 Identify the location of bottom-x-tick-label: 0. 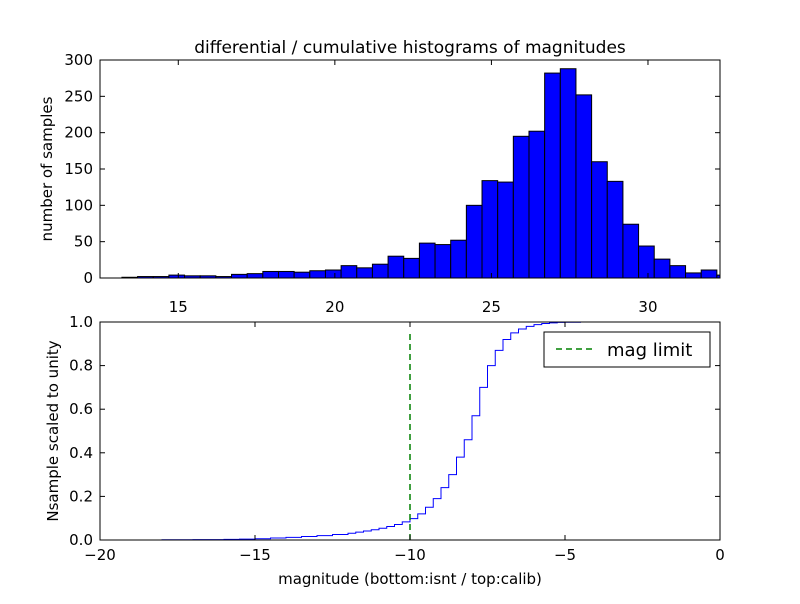
(720, 555).